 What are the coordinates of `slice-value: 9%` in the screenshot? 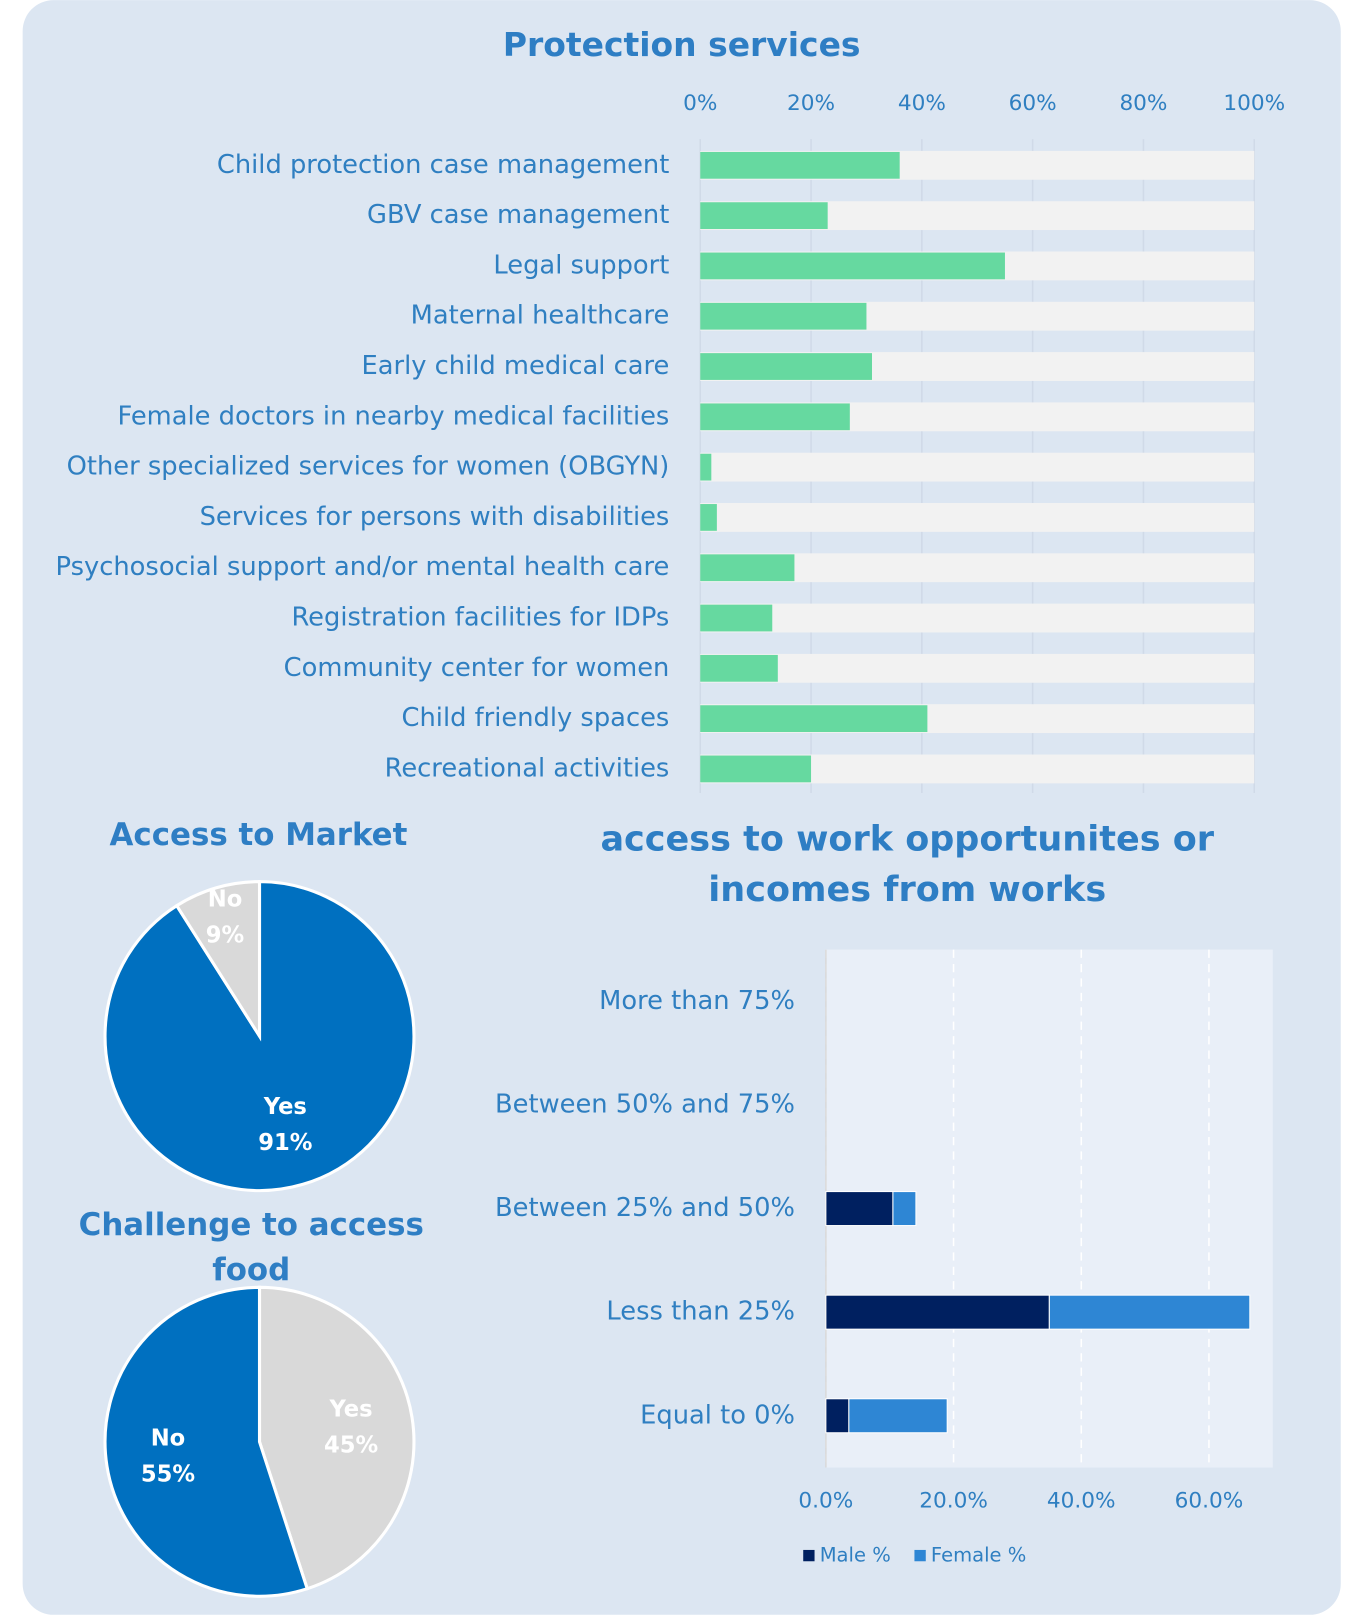 It's located at (225, 935).